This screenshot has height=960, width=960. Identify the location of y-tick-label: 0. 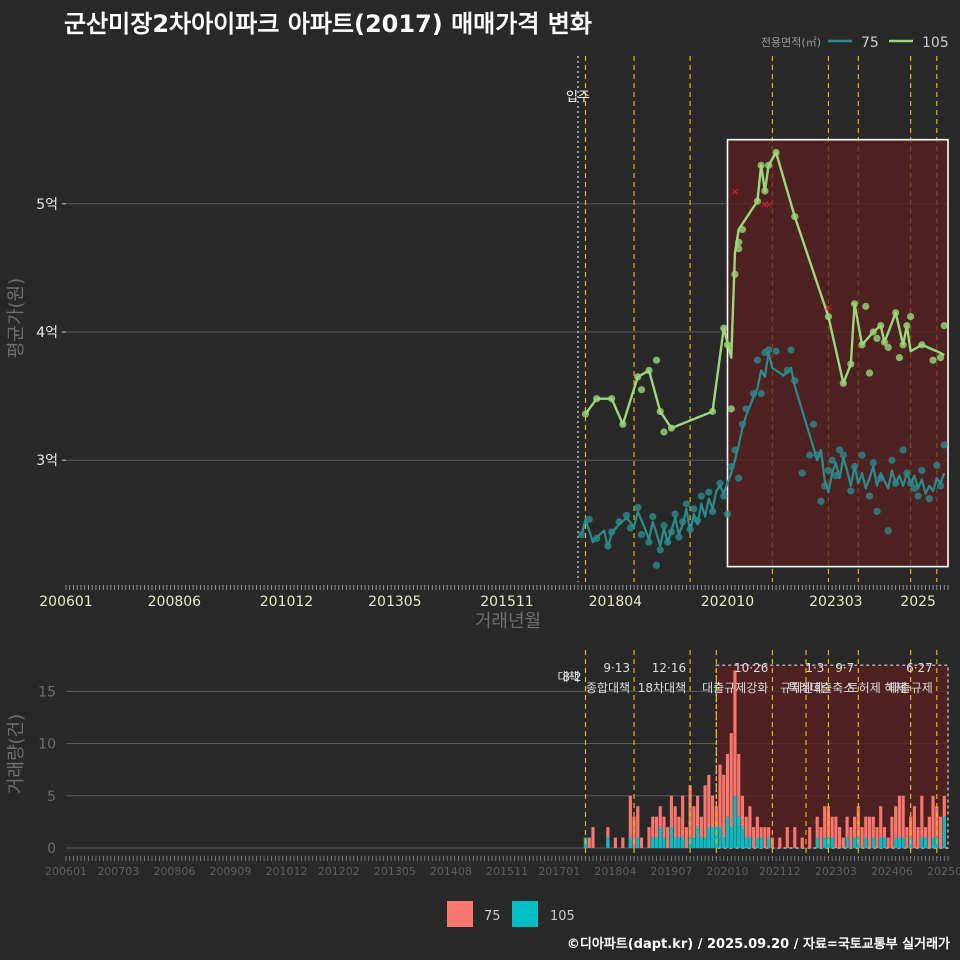
(51, 849).